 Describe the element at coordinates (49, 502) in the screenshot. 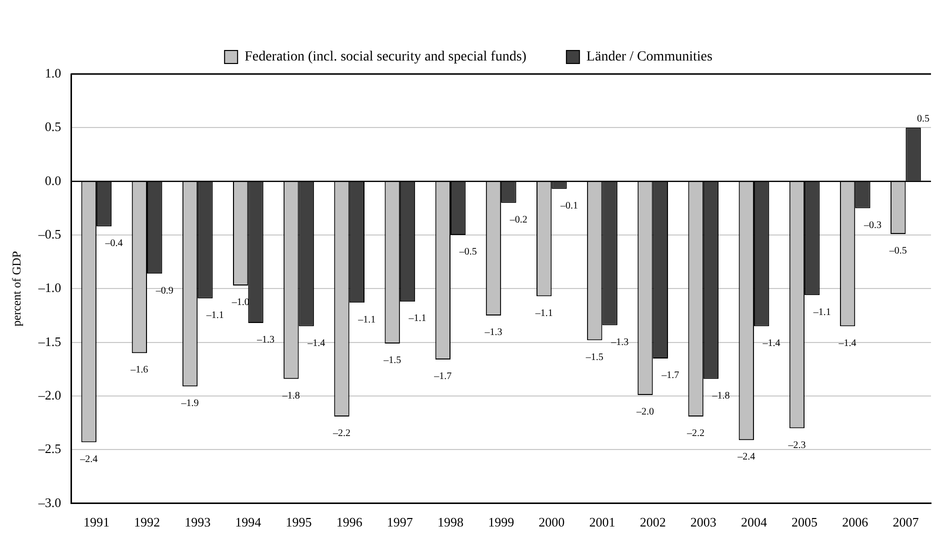

I see `y-tick-label: –3.0` at that location.